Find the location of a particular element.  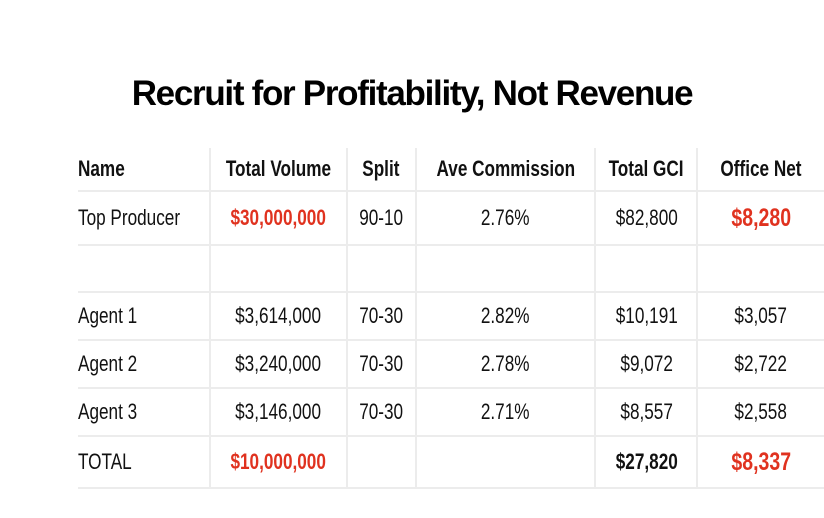

cell-office-net: $2,558 is located at coordinates (760, 412).